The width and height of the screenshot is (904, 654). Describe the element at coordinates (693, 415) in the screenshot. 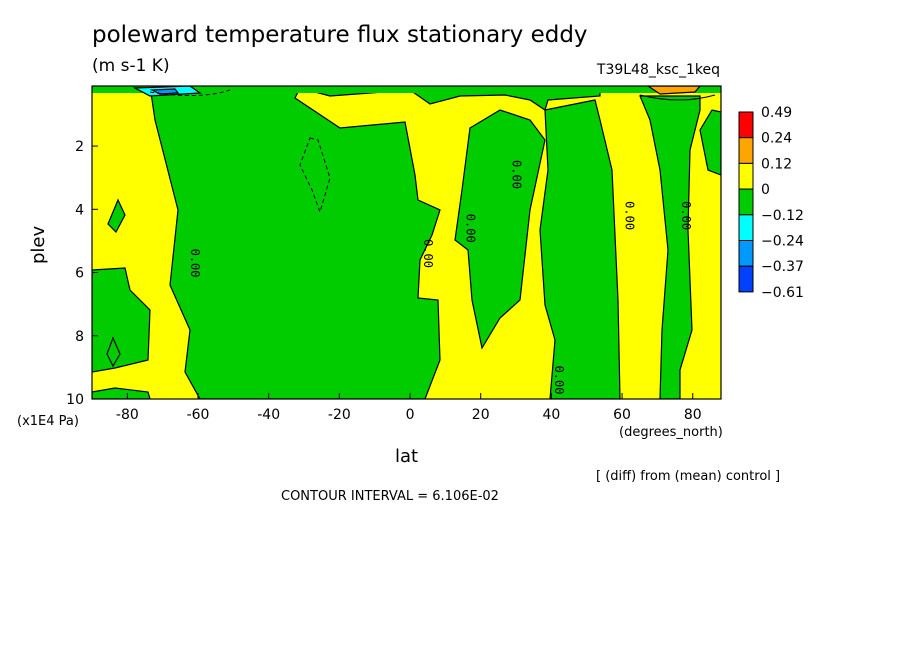

I see `x-tick-label: 80` at that location.